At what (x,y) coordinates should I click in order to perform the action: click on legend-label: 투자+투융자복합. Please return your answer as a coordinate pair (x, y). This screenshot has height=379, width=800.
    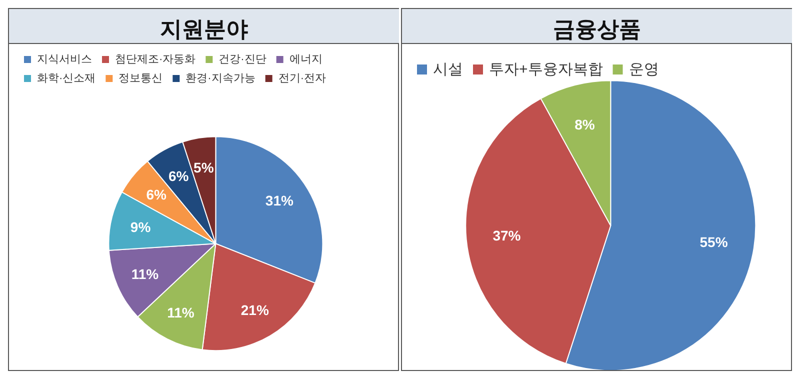
    Looking at the image, I should click on (546, 69).